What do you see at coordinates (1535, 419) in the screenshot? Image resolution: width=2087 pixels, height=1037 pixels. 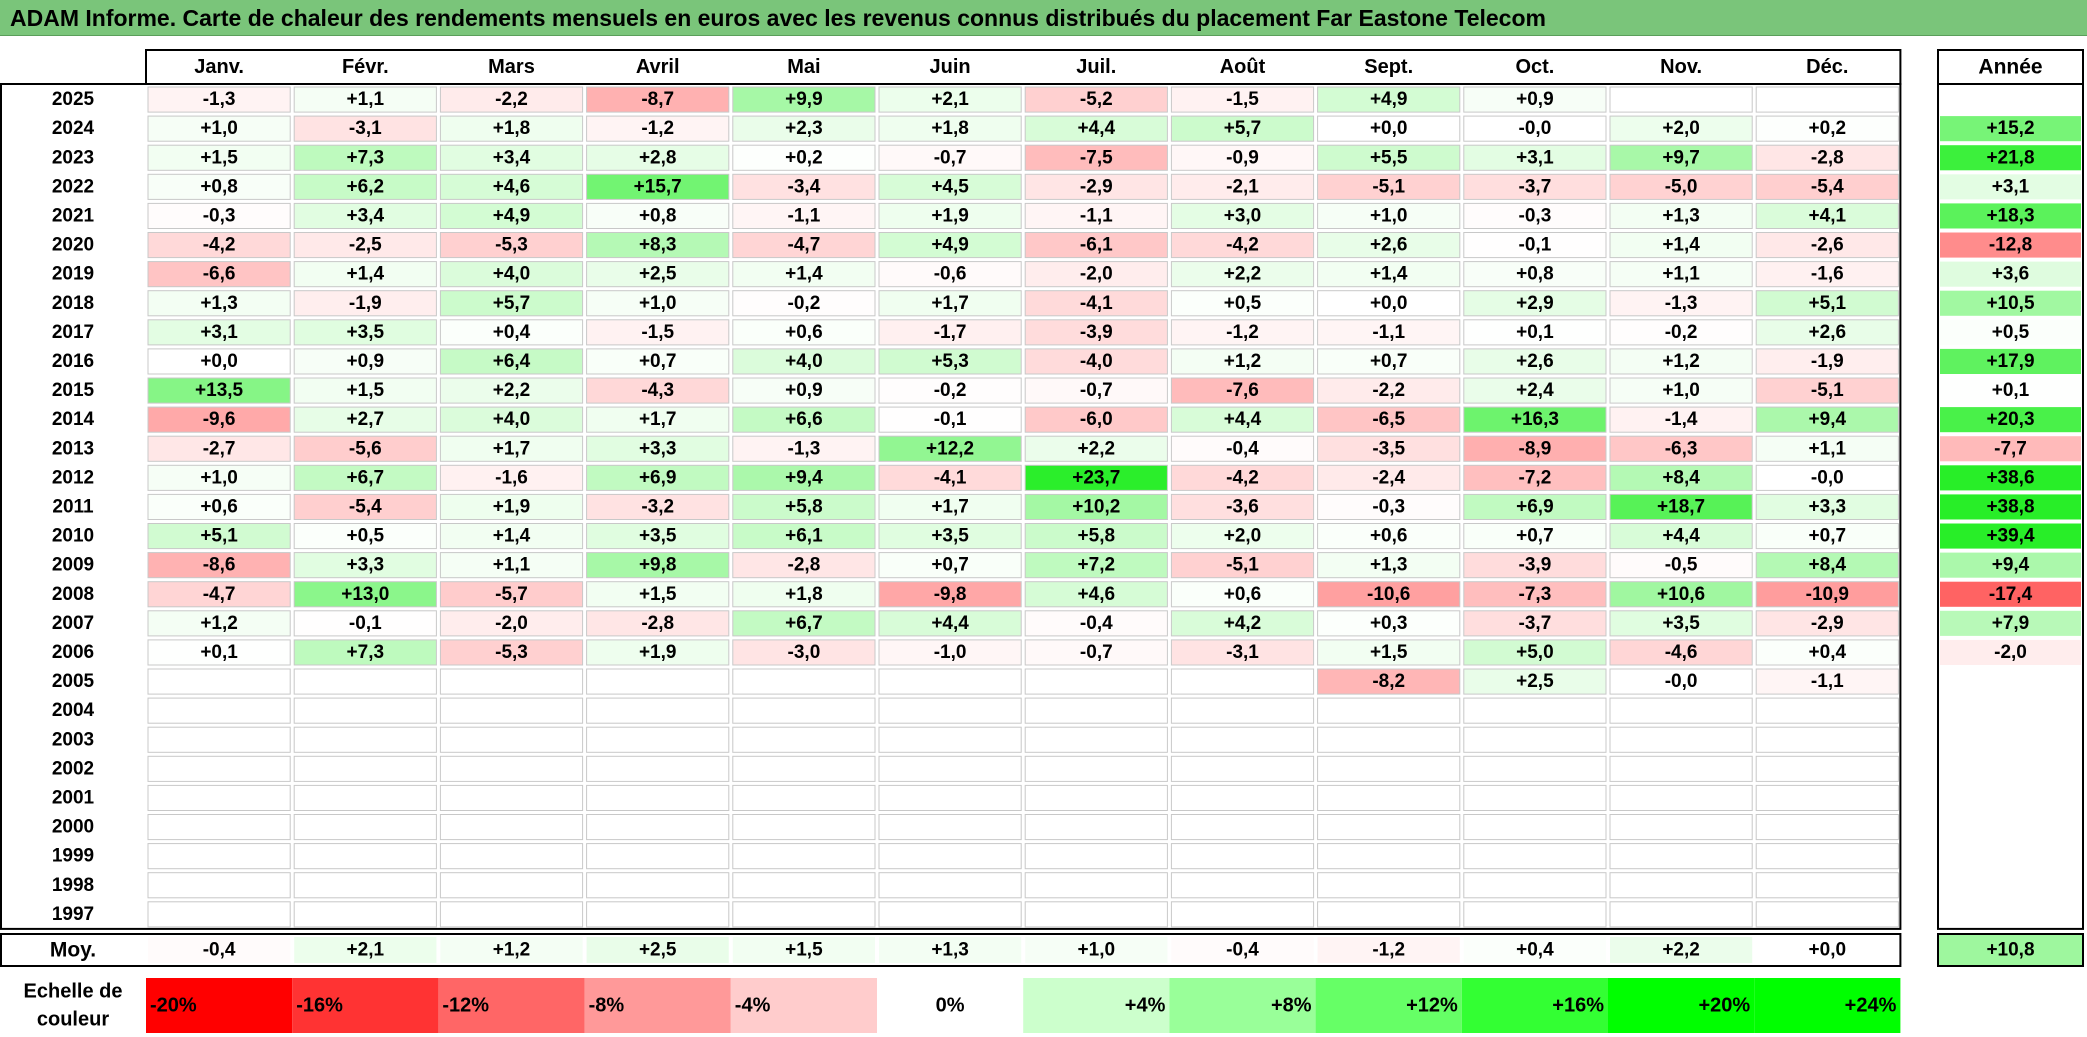 I see `cell-value: +16,3` at bounding box center [1535, 419].